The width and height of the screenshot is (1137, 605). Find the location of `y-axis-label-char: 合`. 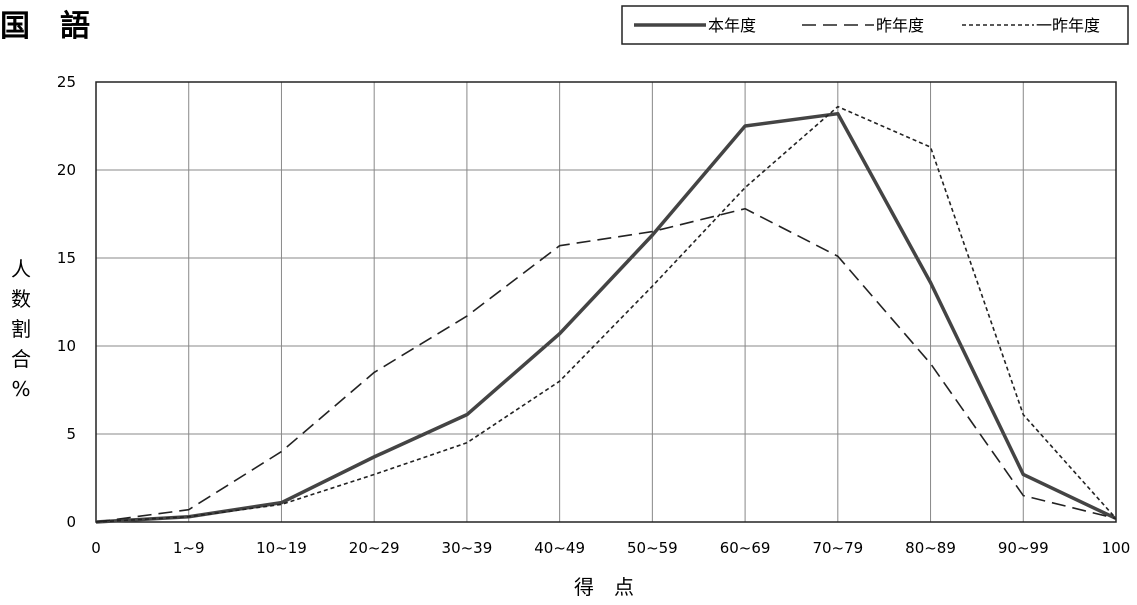

y-axis-label-char: 合 is located at coordinates (21, 359).